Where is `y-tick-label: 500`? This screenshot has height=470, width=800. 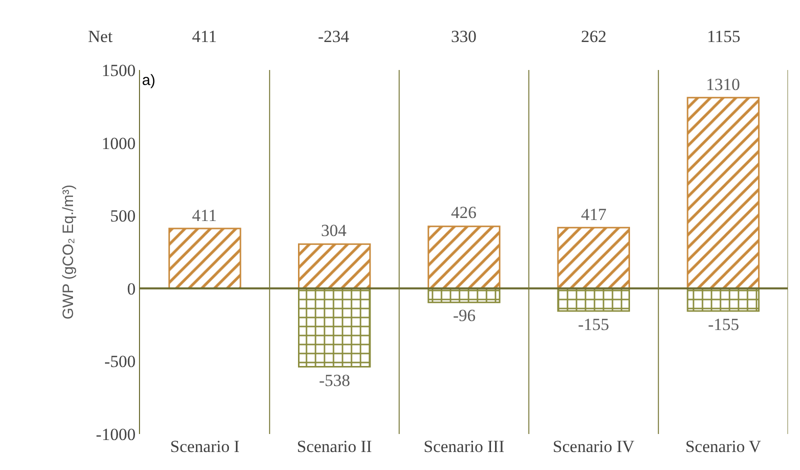 y-tick-label: 500 is located at coordinates (123, 216).